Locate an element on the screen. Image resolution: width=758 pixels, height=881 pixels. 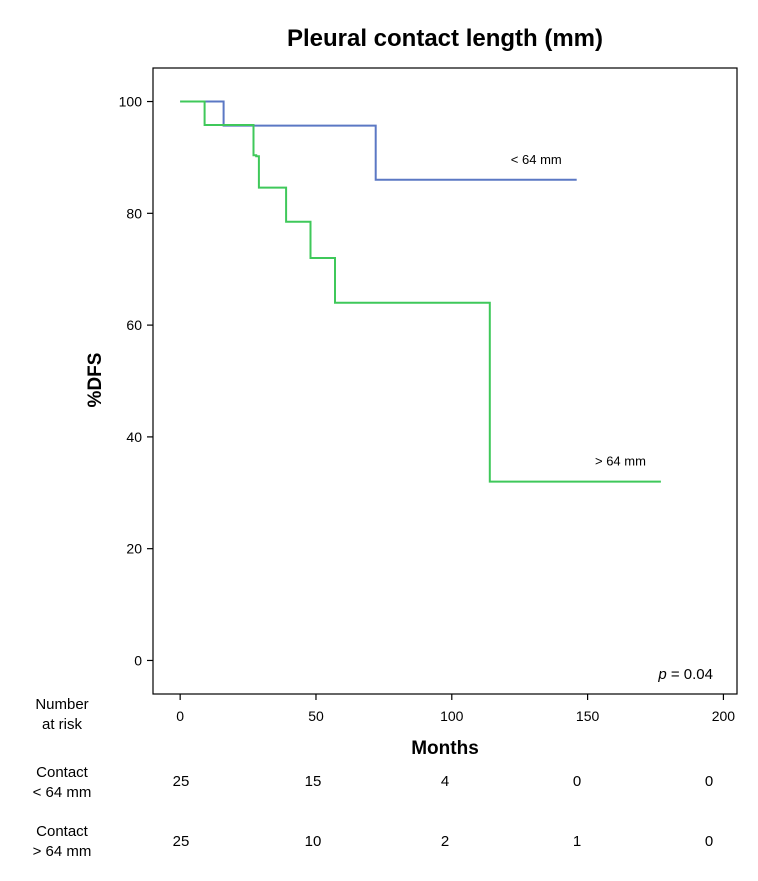
chart-title: Pleural contact length (mm) is located at coordinates (445, 38).